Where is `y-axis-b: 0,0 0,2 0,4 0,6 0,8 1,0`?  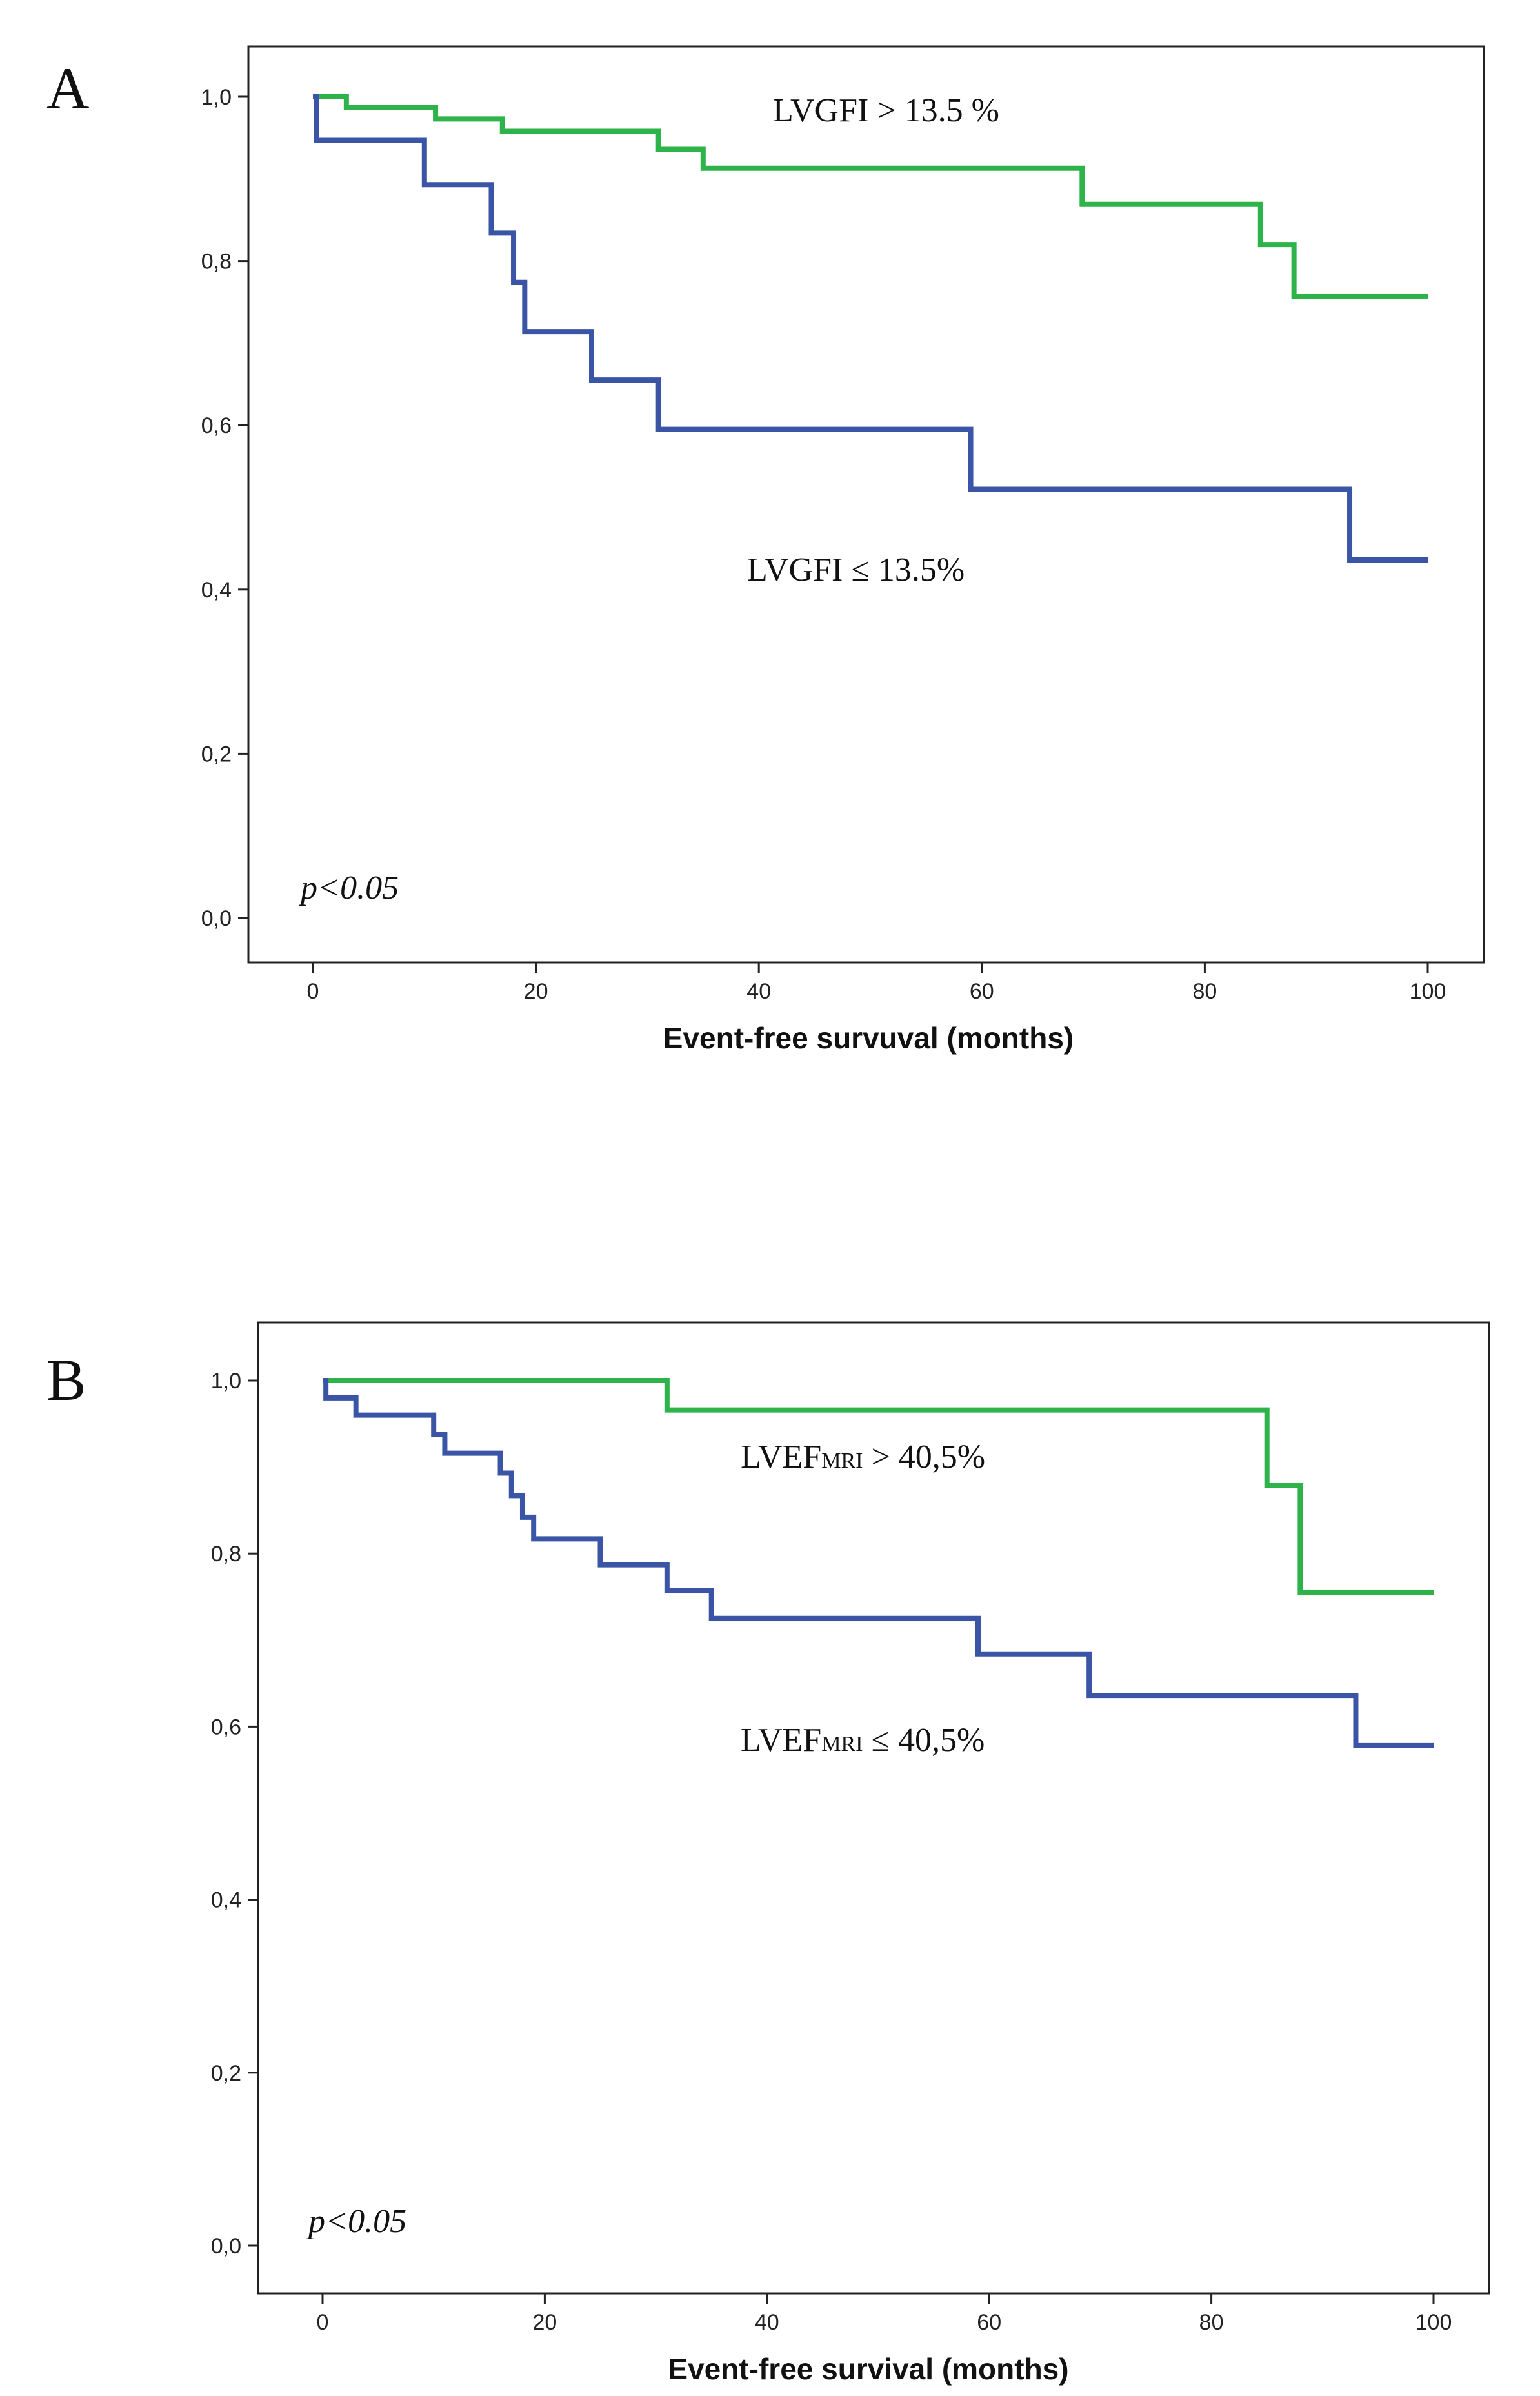
y-axis-b: 0,0 0,2 0,4 0,6 0,8 1,0 is located at coordinates (234, 1814).